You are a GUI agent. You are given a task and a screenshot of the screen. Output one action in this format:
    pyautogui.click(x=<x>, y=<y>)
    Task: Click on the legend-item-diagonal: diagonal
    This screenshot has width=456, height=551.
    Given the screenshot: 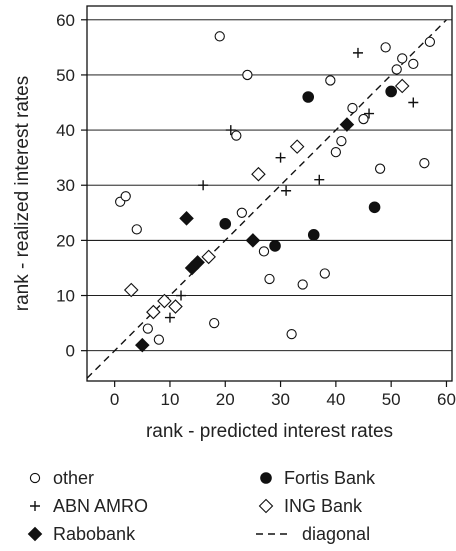 What is the action you would take?
    pyautogui.click(x=313, y=534)
    